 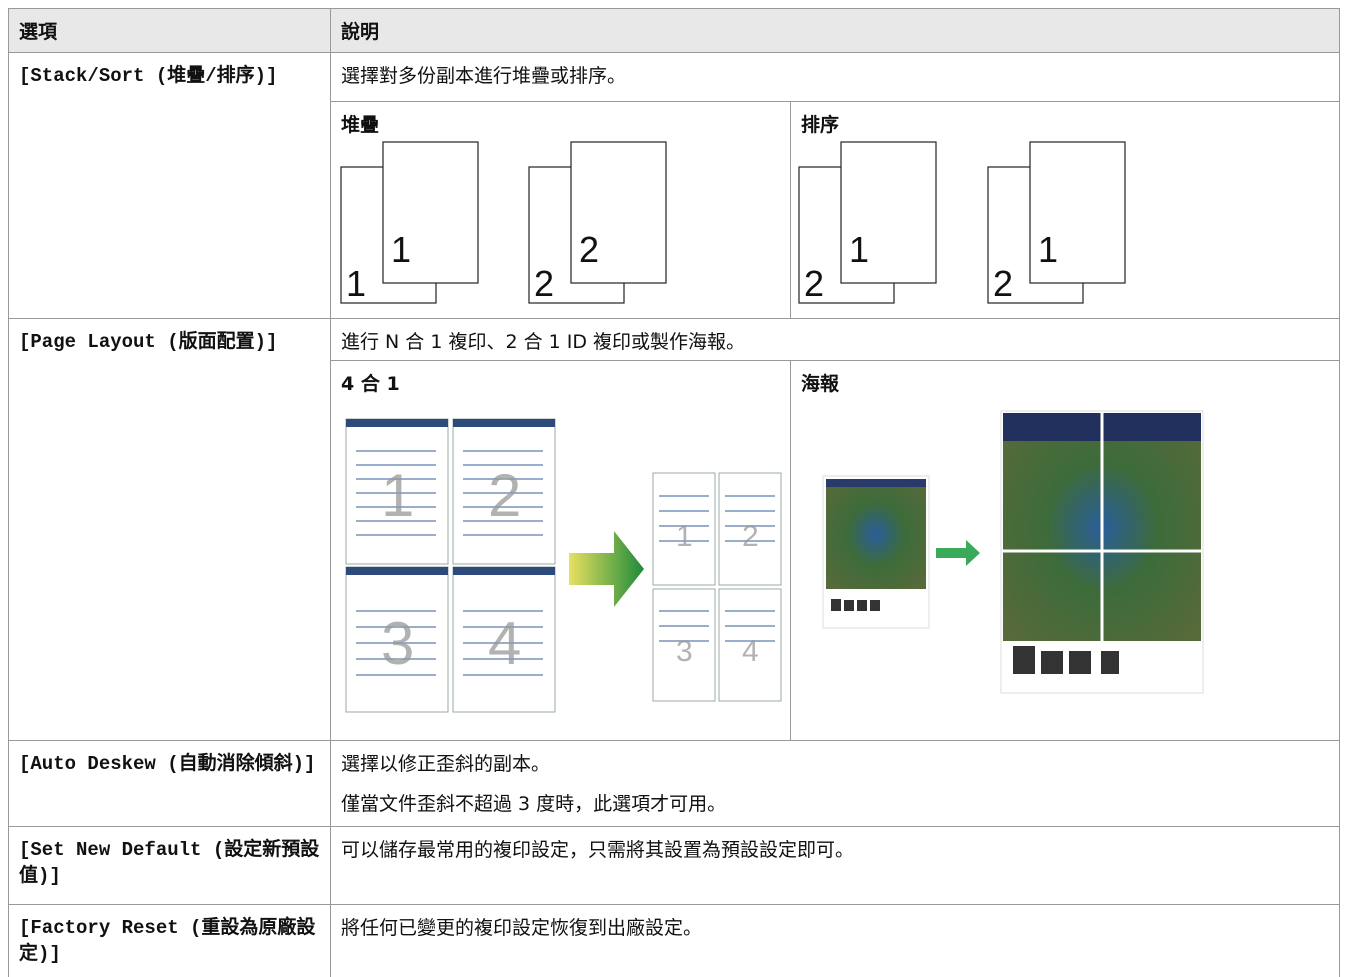 What do you see at coordinates (148, 76) in the screenshot?
I see `option: [Stack/Sort (堆疊/排序)]` at bounding box center [148, 76].